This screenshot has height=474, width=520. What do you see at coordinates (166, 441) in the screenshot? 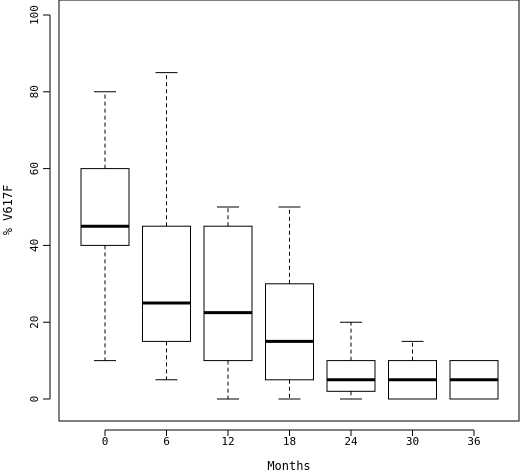
I see `x-tick-label: 6` at bounding box center [166, 441].